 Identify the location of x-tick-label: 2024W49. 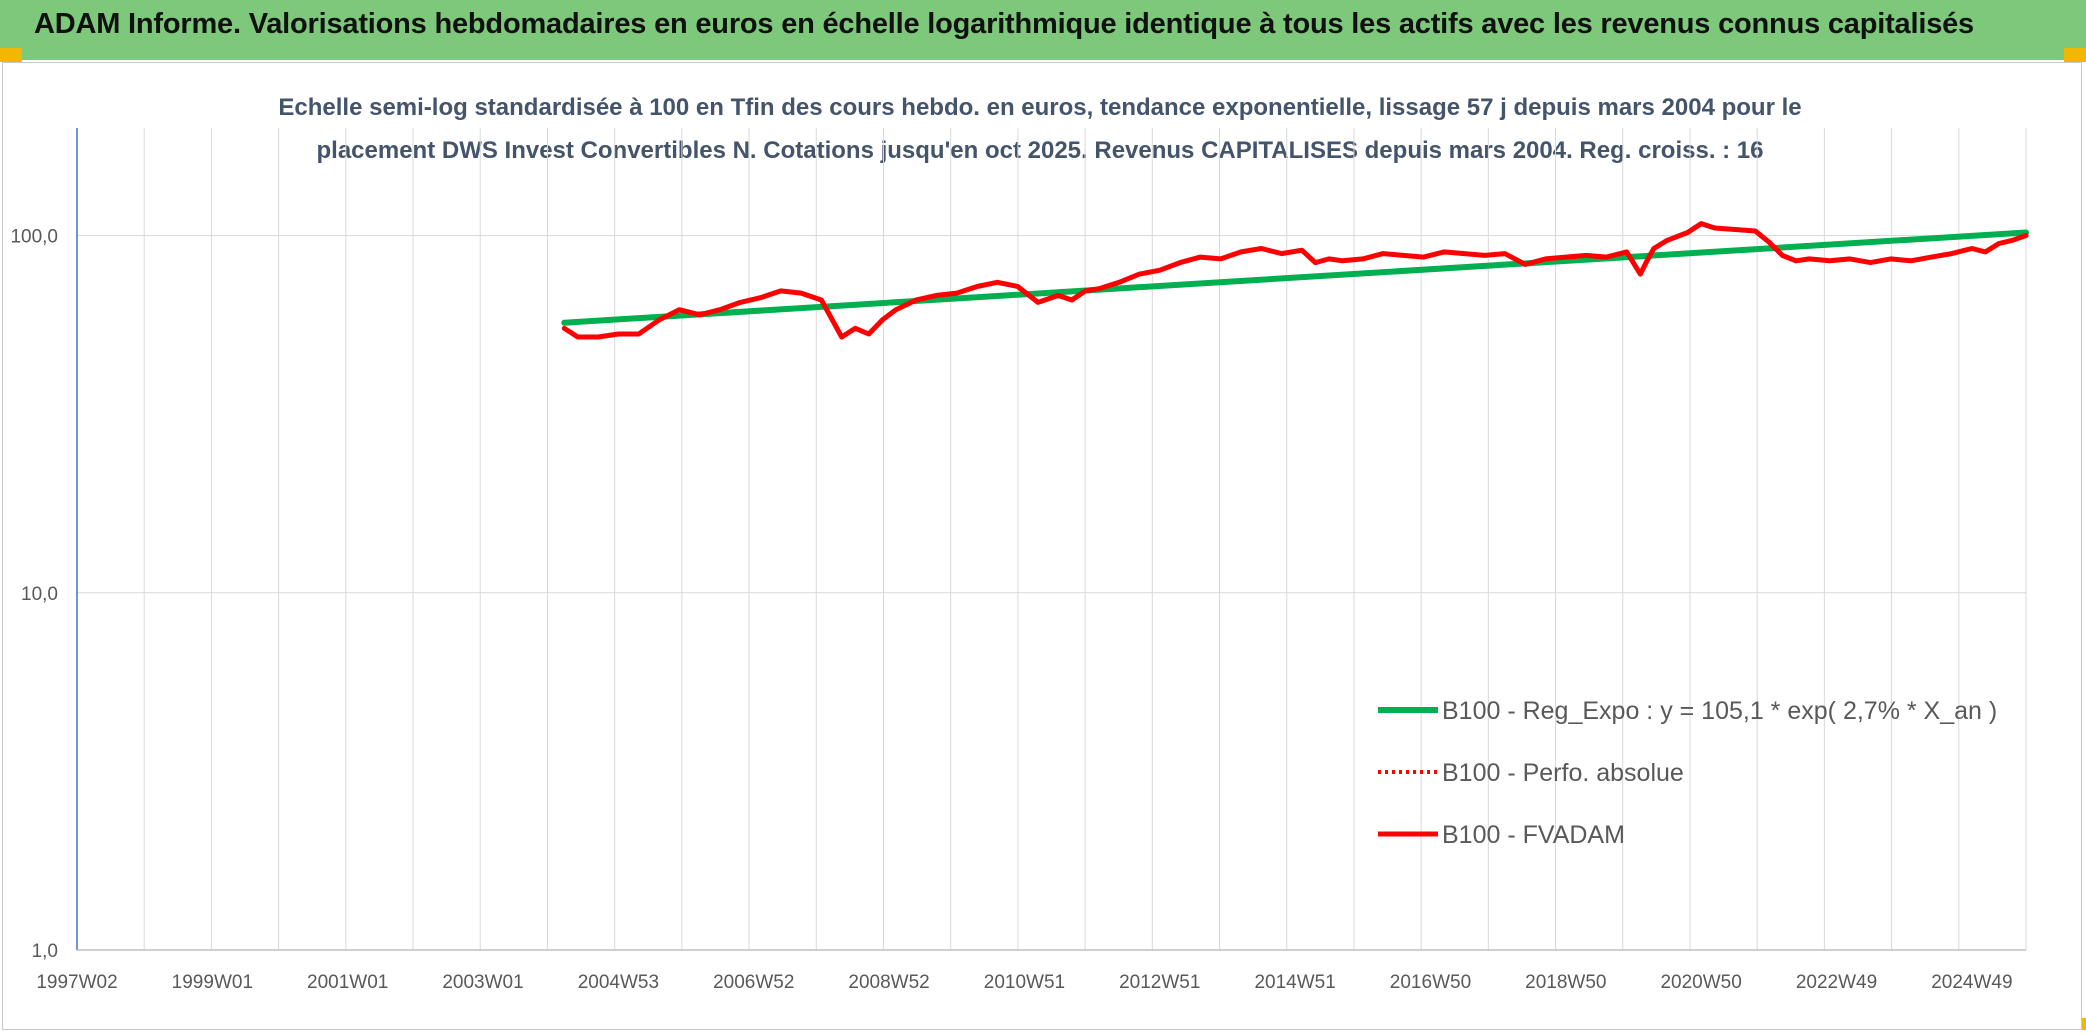
(1971, 982).